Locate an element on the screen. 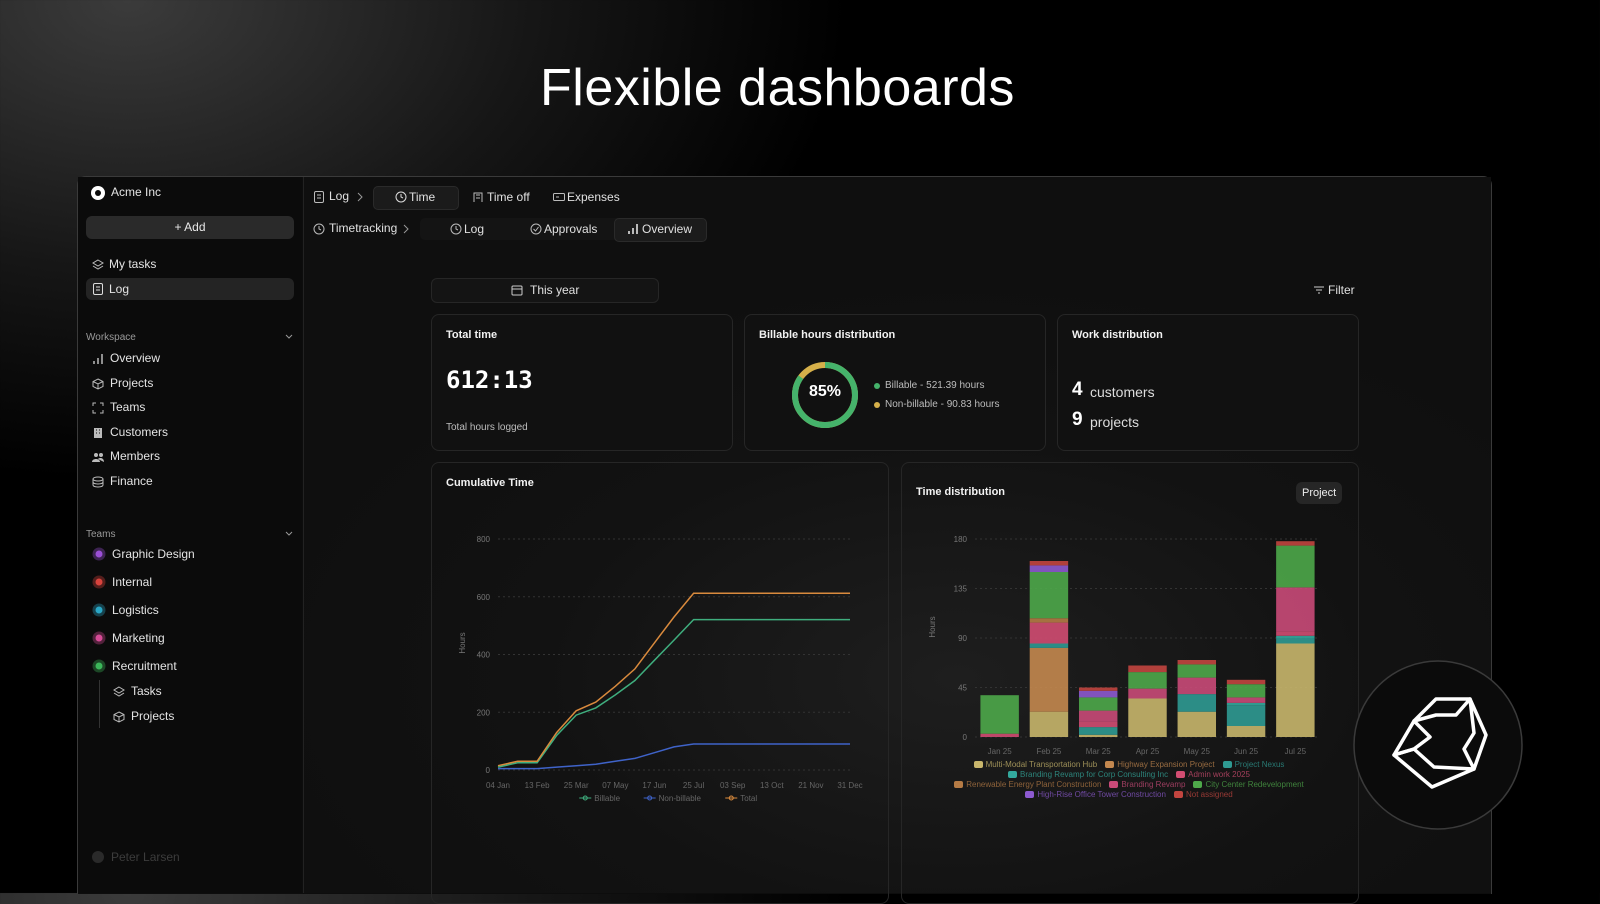 The height and width of the screenshot is (904, 1600). nav-item: Marketing is located at coordinates (138, 638).